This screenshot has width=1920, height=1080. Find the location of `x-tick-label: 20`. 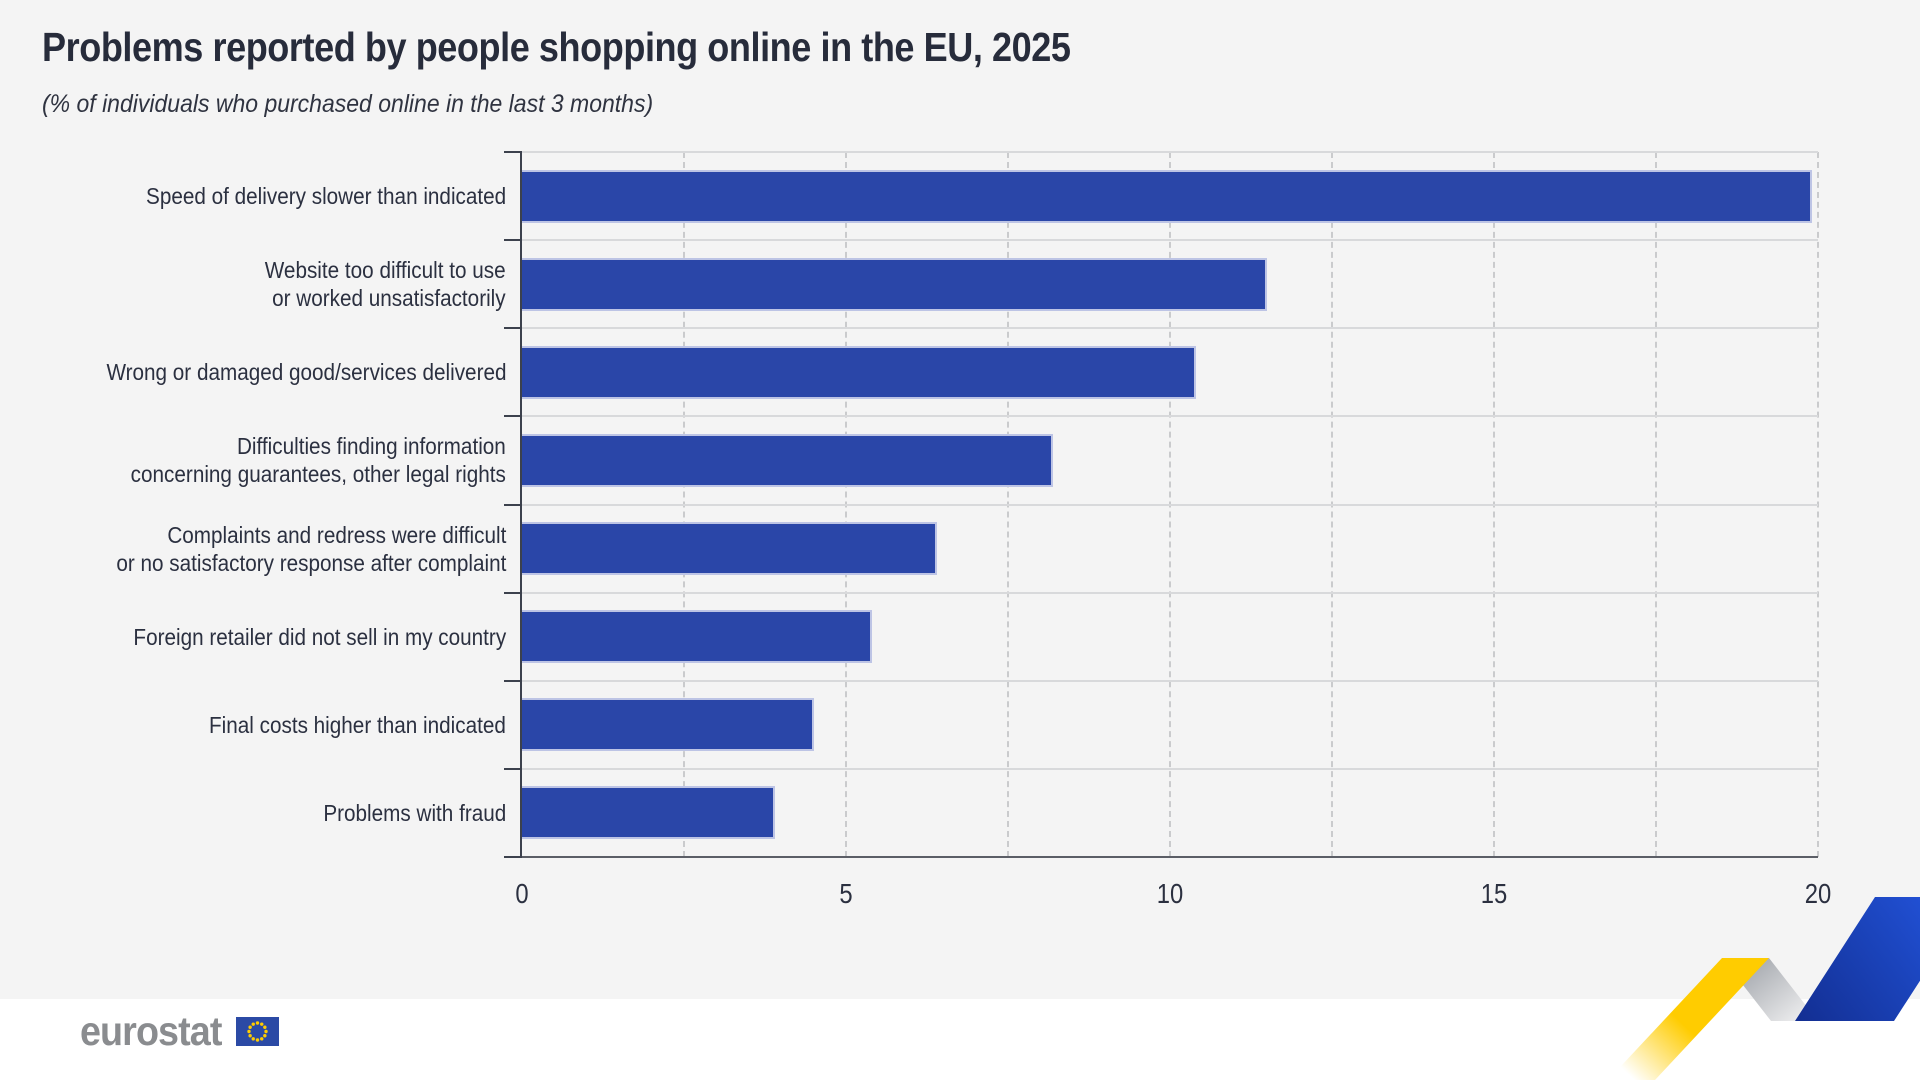

x-tick-label: 20 is located at coordinates (1818, 893).